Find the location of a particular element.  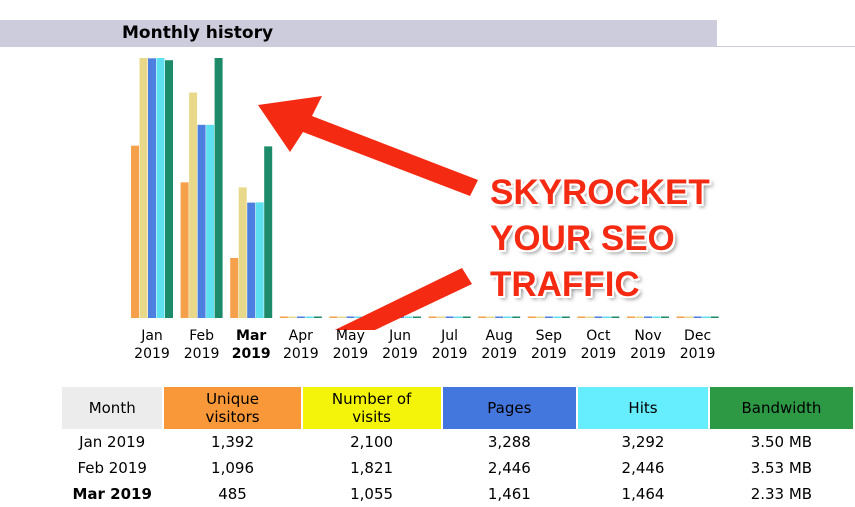

month-label: Apr 2019 is located at coordinates (300, 345).